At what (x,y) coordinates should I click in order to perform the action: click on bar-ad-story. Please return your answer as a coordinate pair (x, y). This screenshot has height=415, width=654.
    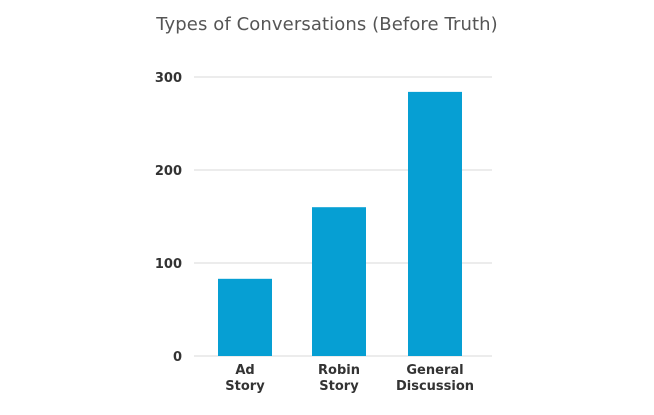
    Looking at the image, I should click on (245, 317).